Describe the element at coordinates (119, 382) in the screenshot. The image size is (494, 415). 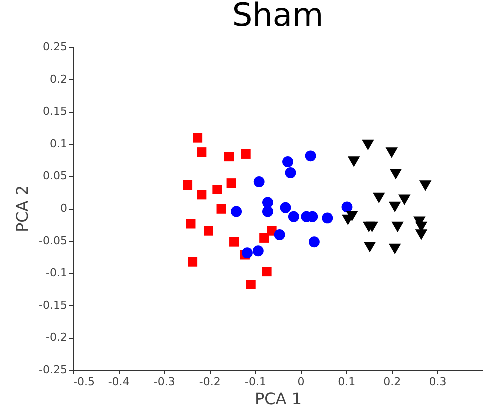
I see `x-tick-label: -0.4` at that location.